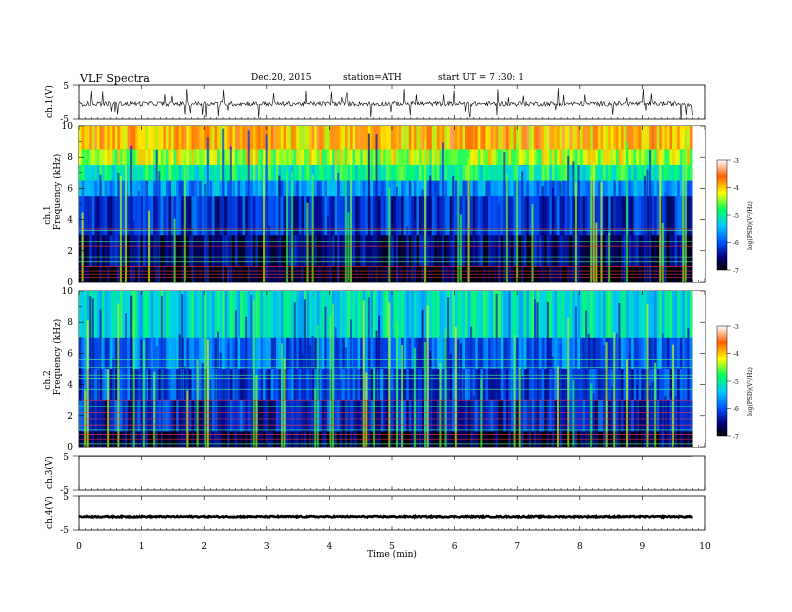 This screenshot has height=612, width=792. I want to click on ch1-colorbar-tick: -3, so click(736, 161).